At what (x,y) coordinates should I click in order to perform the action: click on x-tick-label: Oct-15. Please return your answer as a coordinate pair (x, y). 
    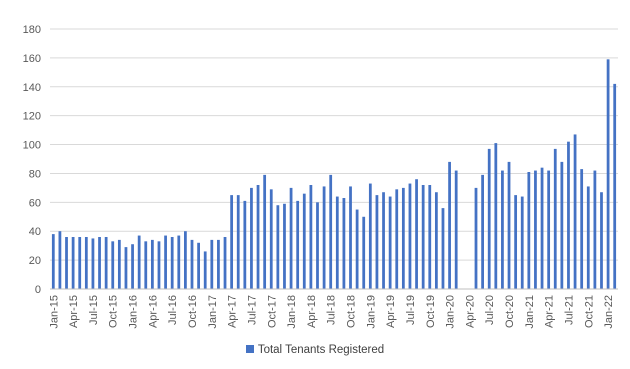
    Looking at the image, I should click on (114, 311).